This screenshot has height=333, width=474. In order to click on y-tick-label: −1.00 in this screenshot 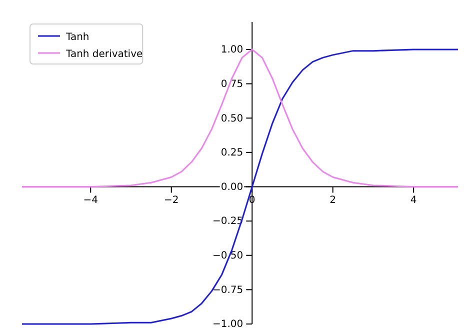, I will do `click(228, 324)`.